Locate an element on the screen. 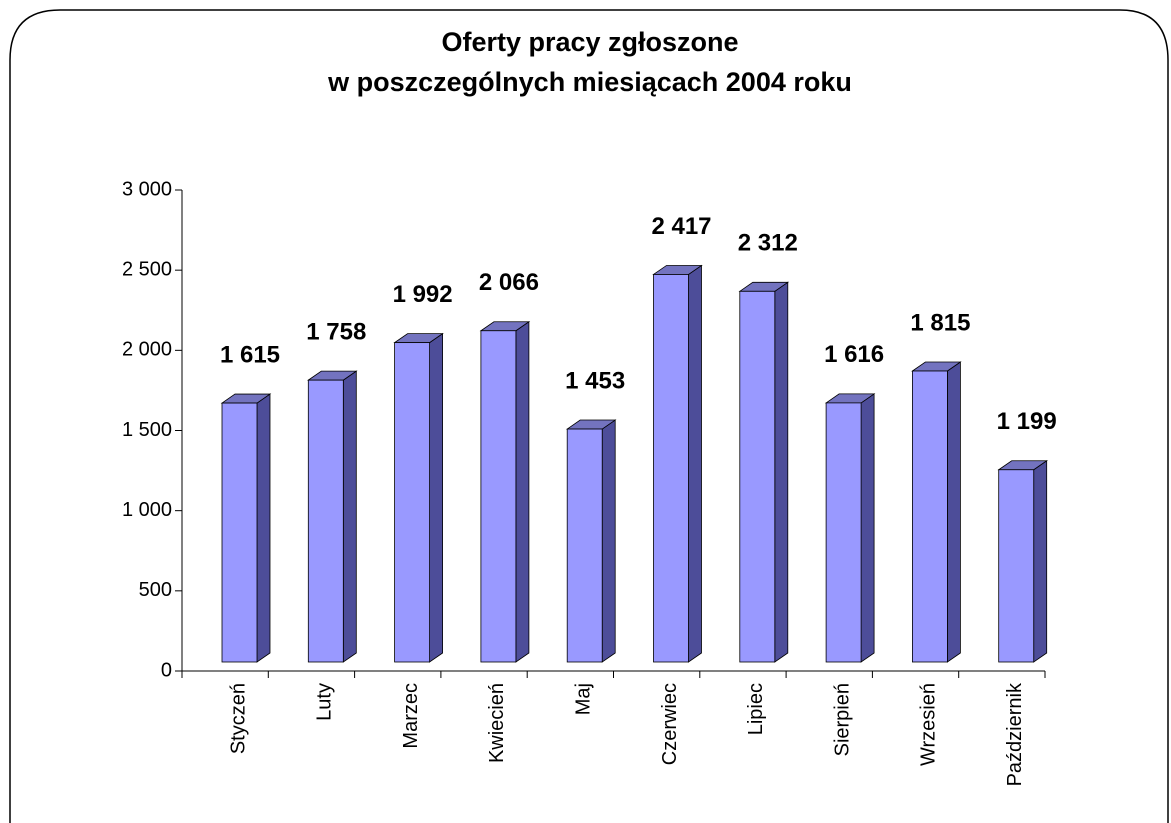  value-label: 1 992 is located at coordinates (423, 294).